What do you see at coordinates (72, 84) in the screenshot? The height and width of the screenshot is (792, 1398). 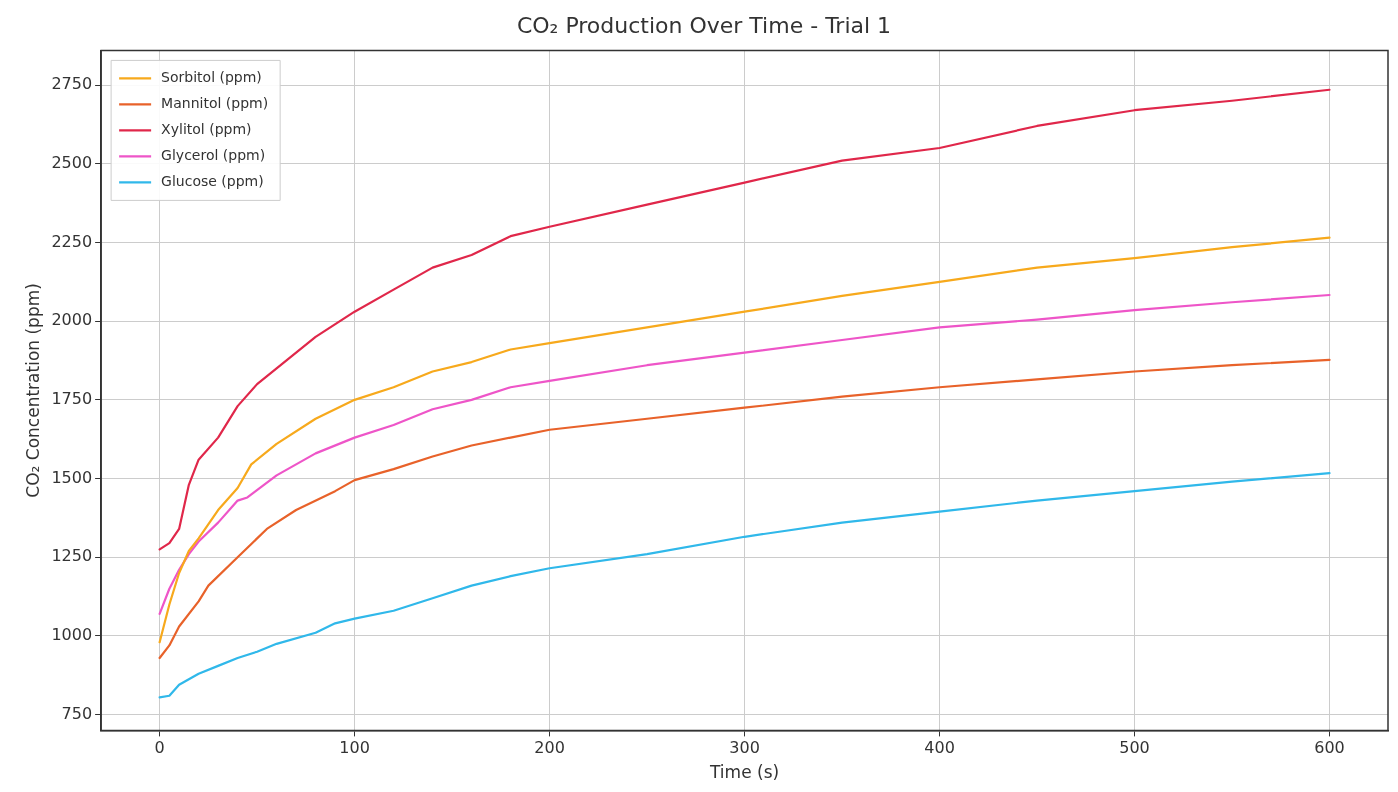 I see `y-tick-label: 2750` at bounding box center [72, 84].